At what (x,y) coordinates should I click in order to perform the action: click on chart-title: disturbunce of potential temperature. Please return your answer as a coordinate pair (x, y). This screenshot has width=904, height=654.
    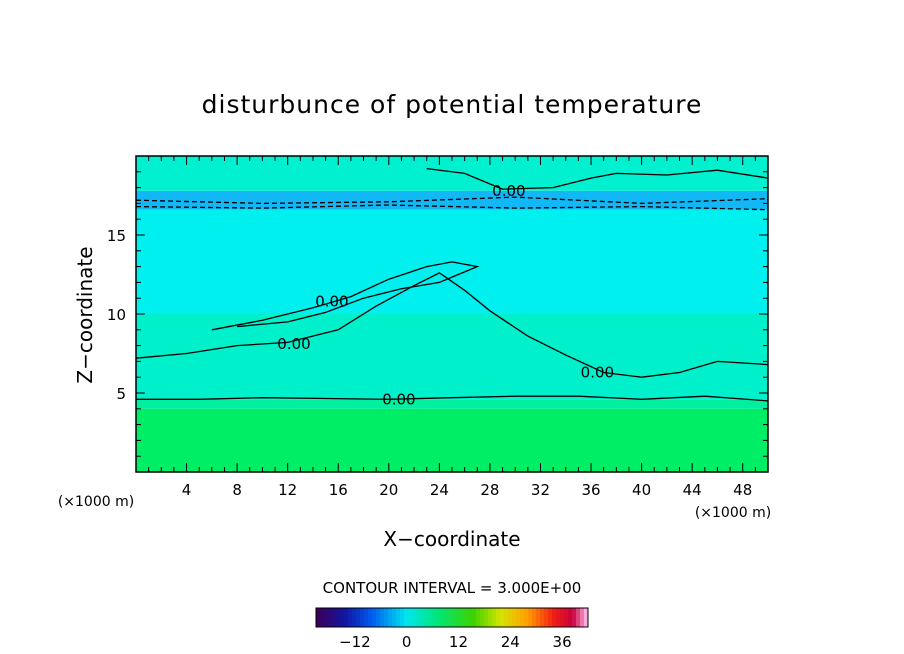
    Looking at the image, I should click on (452, 104).